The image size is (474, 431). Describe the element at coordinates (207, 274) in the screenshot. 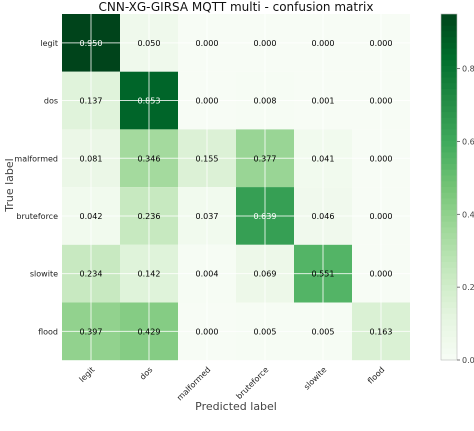

I see `cell-value-label: 0.004` at that location.